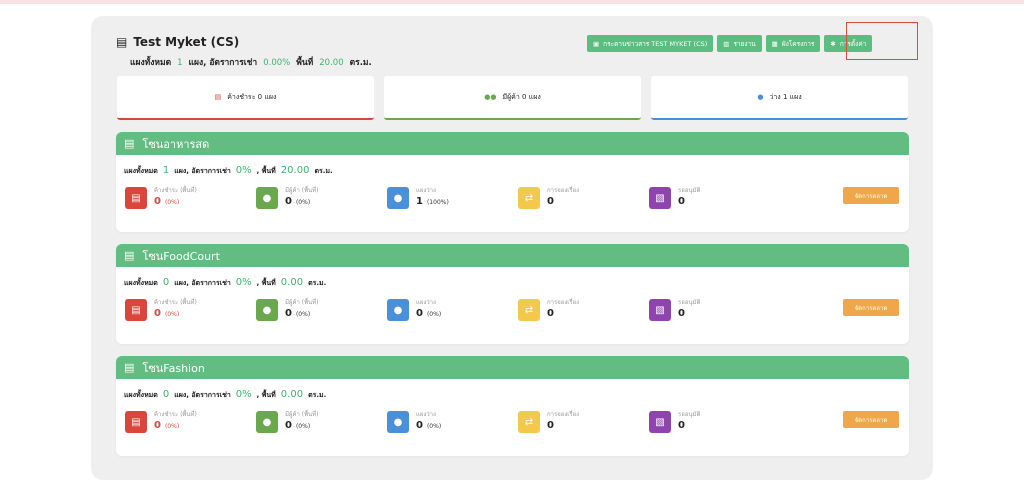 The width and height of the screenshot is (1024, 503). Describe the element at coordinates (512, 143) in the screenshot. I see `zone-header: ▤ โซนอาหารสด` at that location.